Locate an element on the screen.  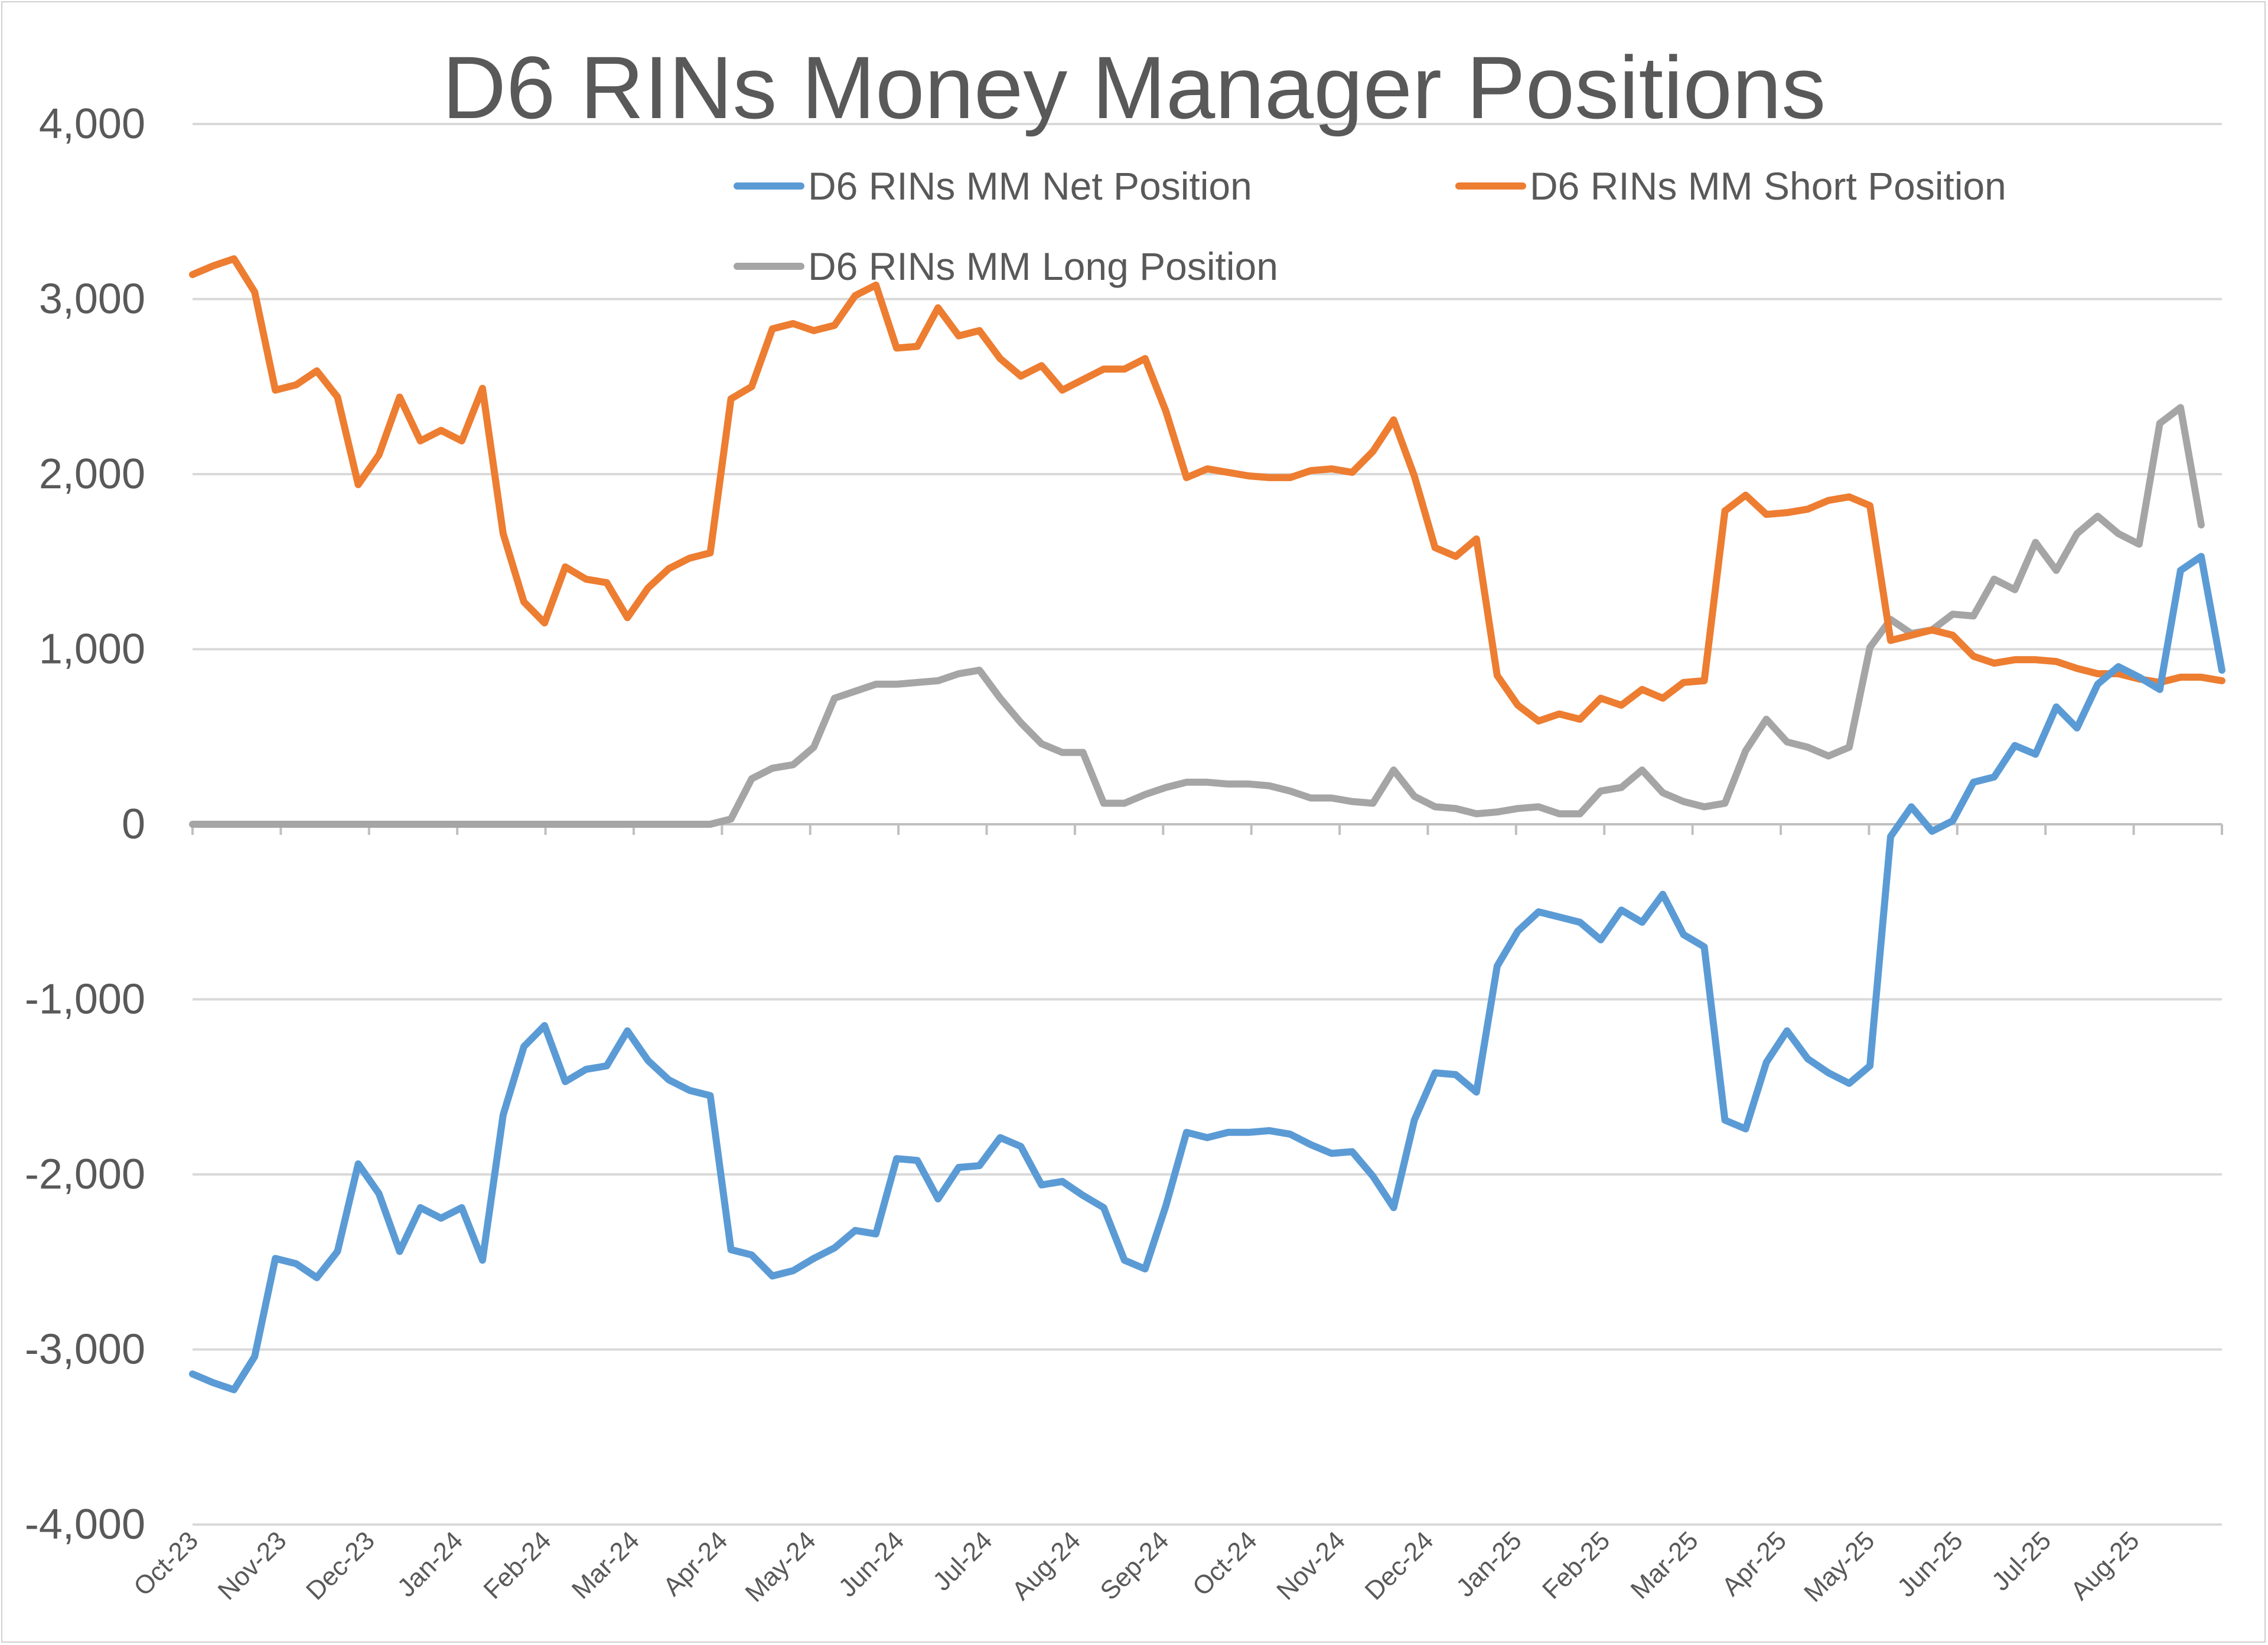
y-tick-label: -1,000 is located at coordinates (85, 999).